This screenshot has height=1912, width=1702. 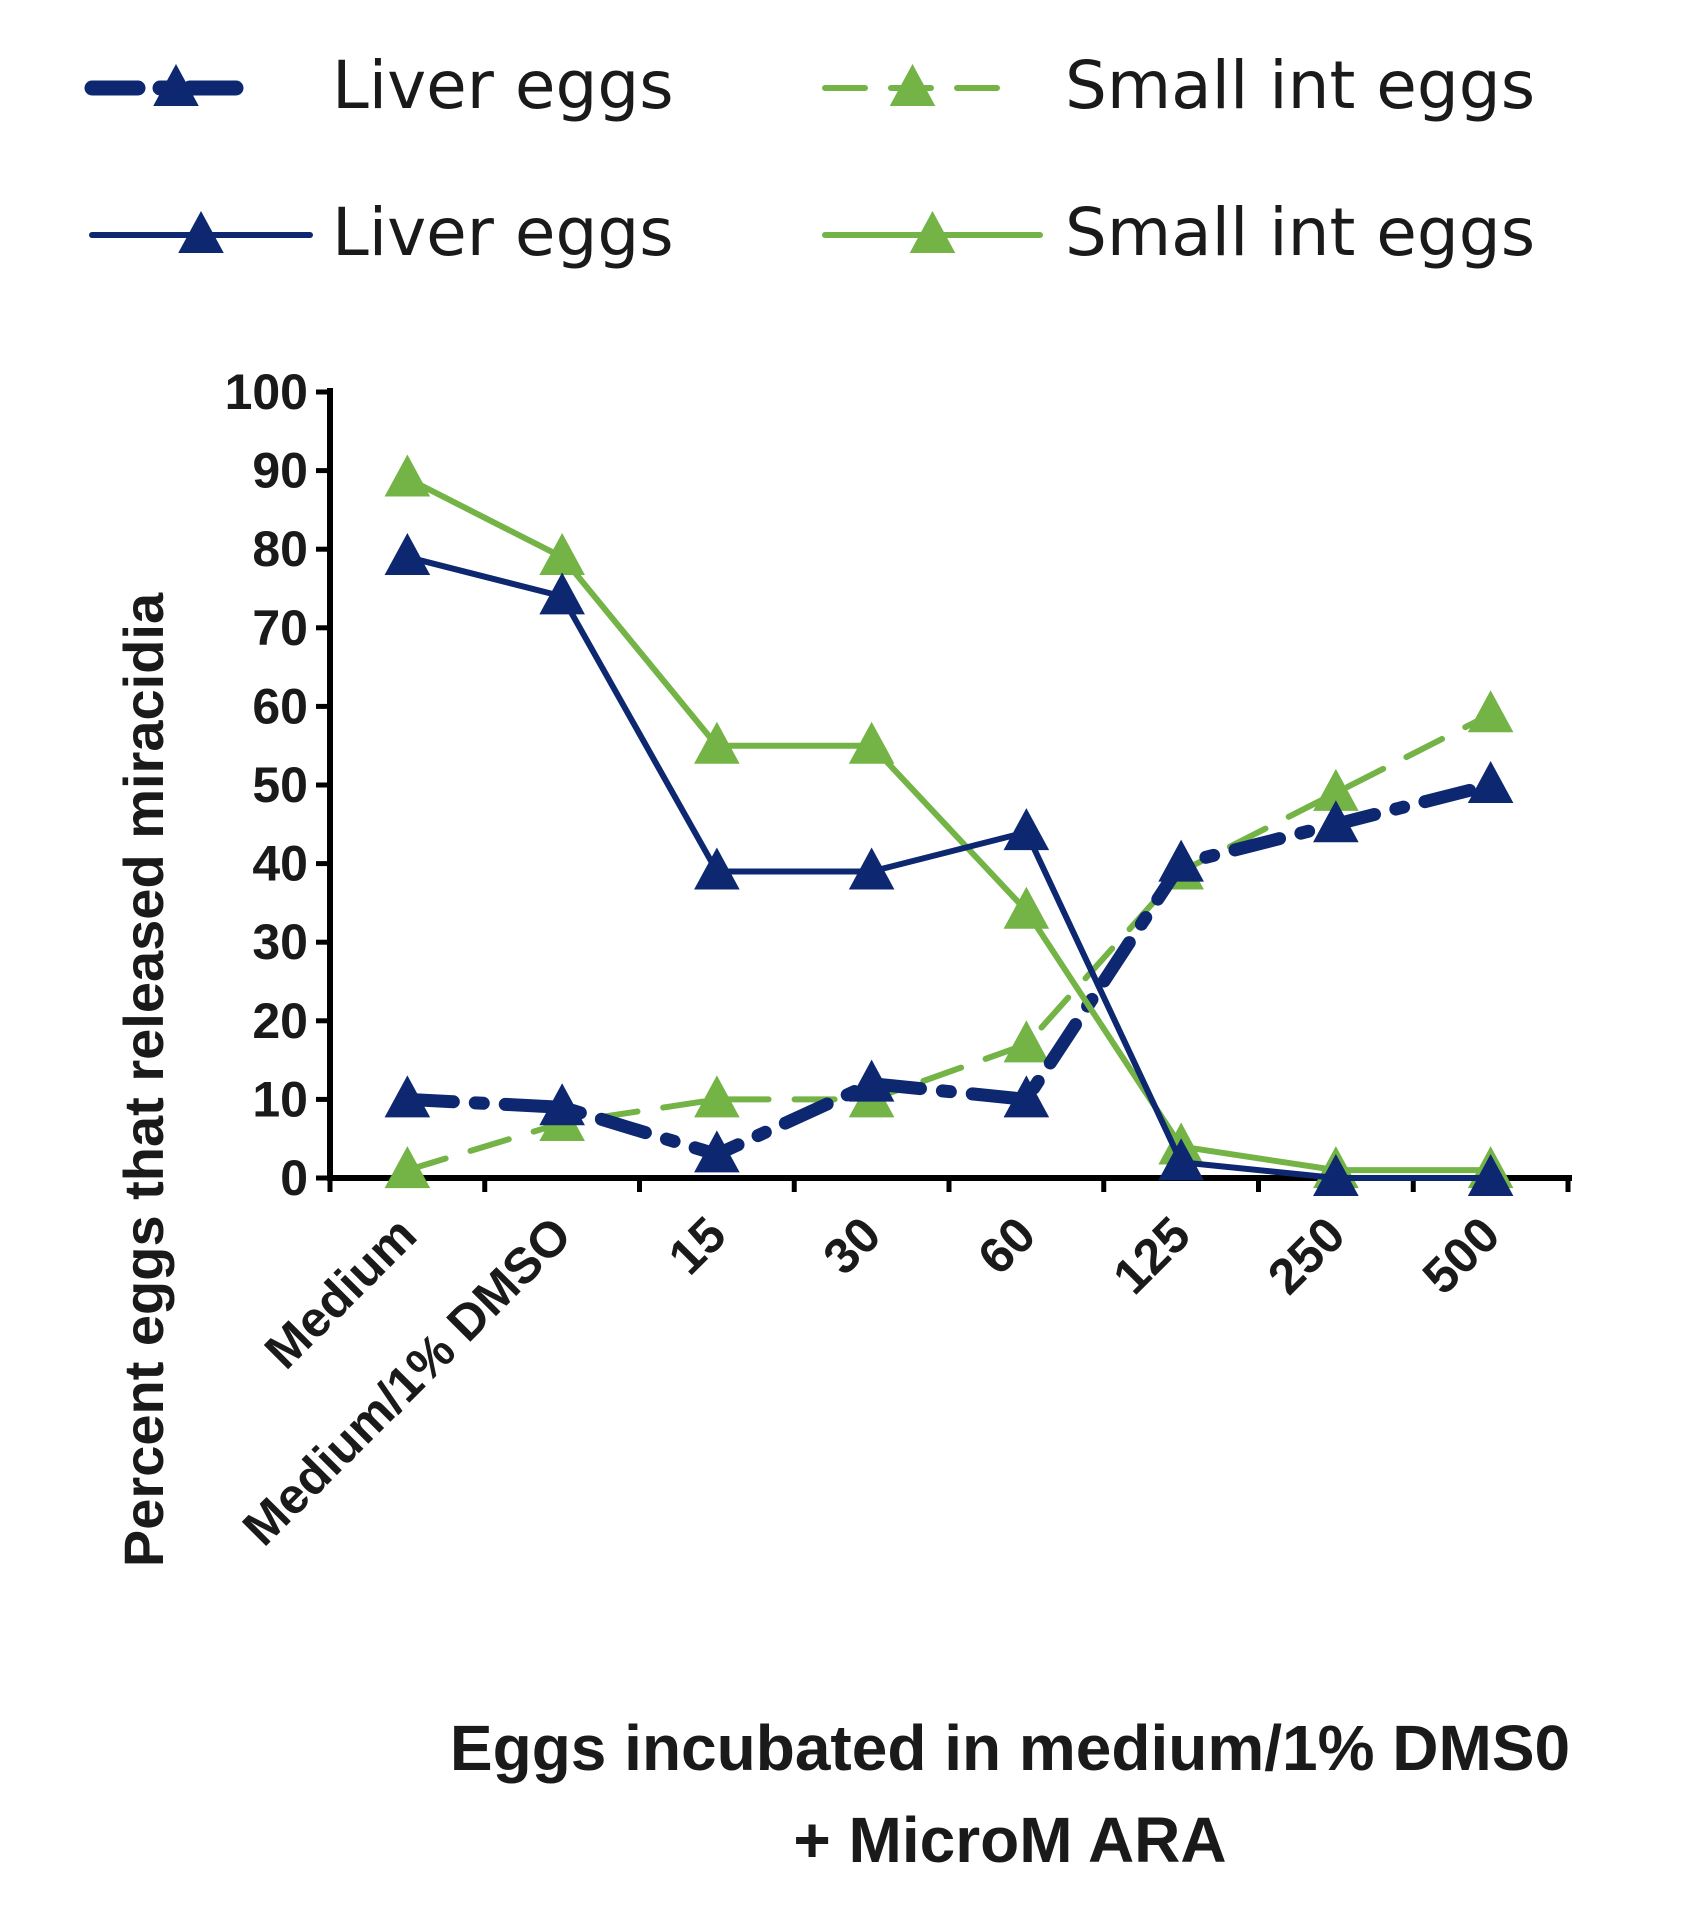 What do you see at coordinates (280, 785) in the screenshot?
I see `y-tick-label: 50` at bounding box center [280, 785].